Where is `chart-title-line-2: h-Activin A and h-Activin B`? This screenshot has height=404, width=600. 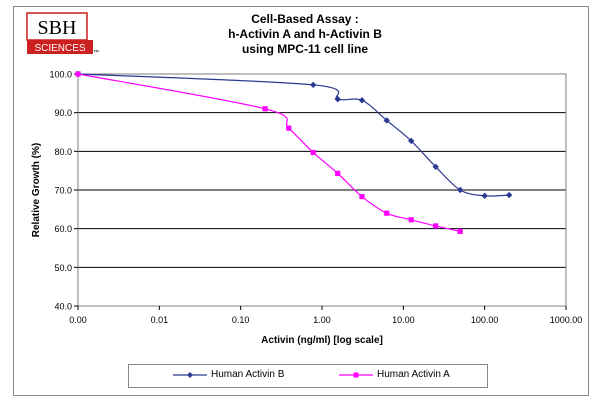 chart-title-line-2: h-Activin A and h-Activin B is located at coordinates (305, 34).